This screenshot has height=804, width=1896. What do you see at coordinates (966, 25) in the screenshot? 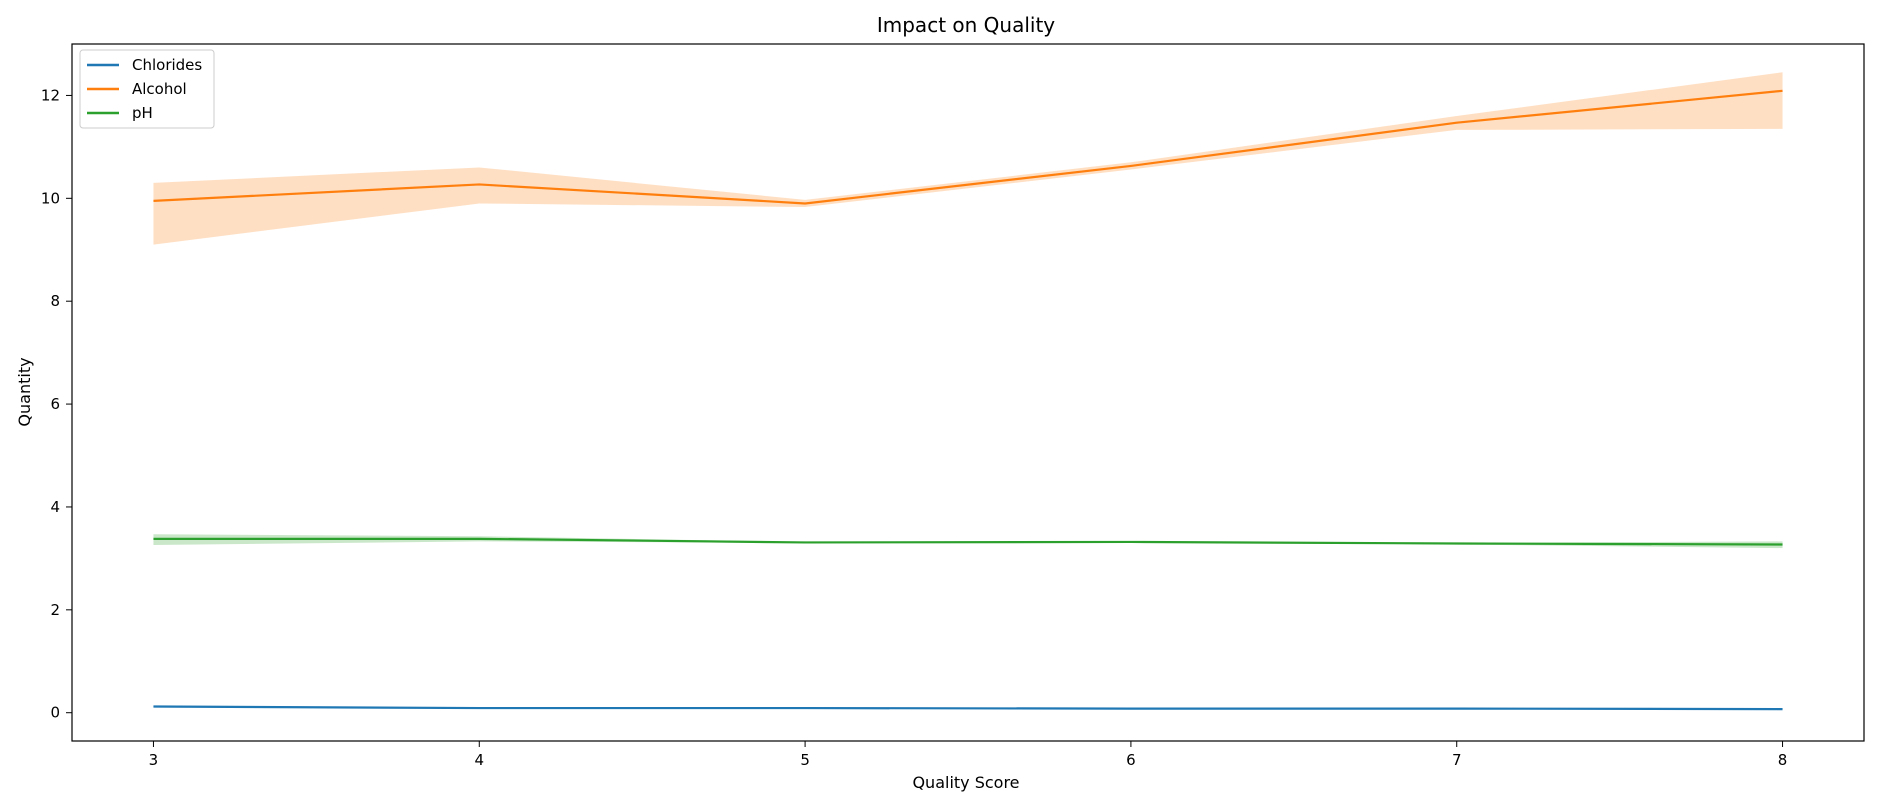
I see `chart-title: Impact on Quality` at bounding box center [966, 25].